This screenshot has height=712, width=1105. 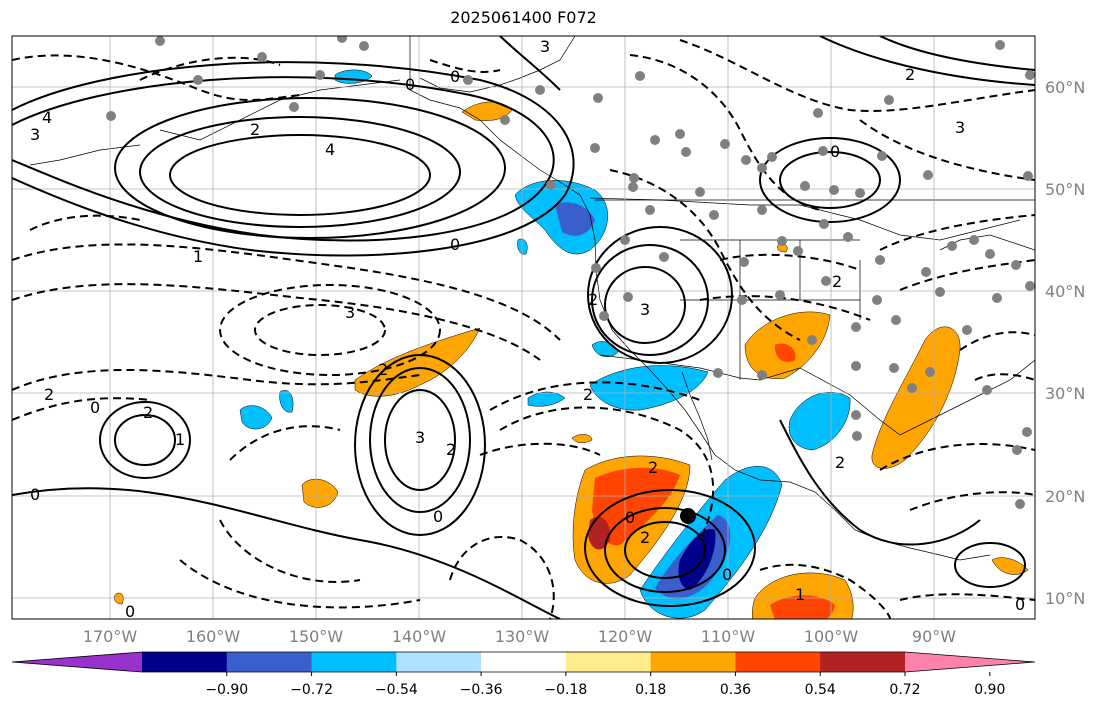 I want to click on lon-label: 160°W, so click(x=213, y=636).